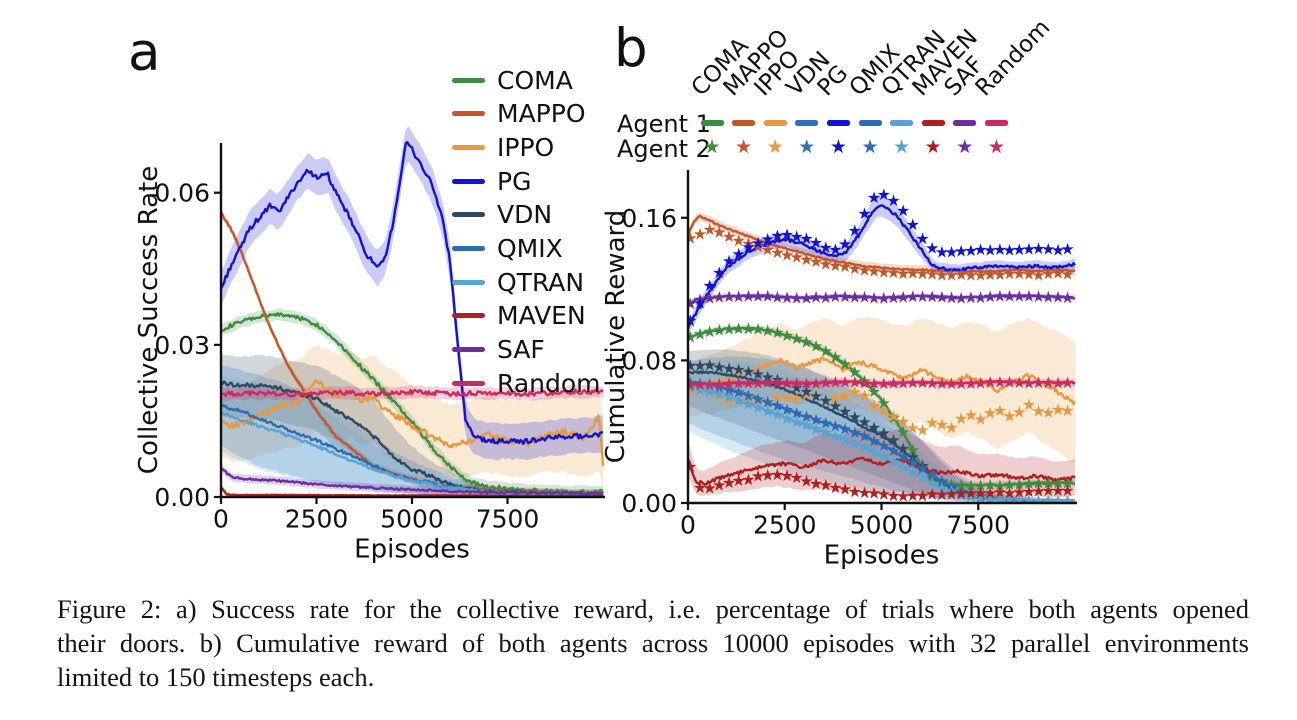  Describe the element at coordinates (512, 80) in the screenshot. I see `legend-item-coma: COMA` at that location.